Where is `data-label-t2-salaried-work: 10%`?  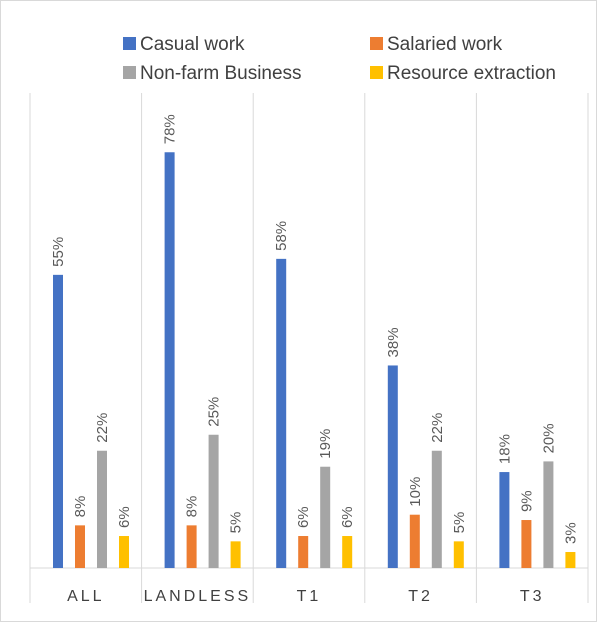 data-label-t2-salaried-work: 10% is located at coordinates (415, 492).